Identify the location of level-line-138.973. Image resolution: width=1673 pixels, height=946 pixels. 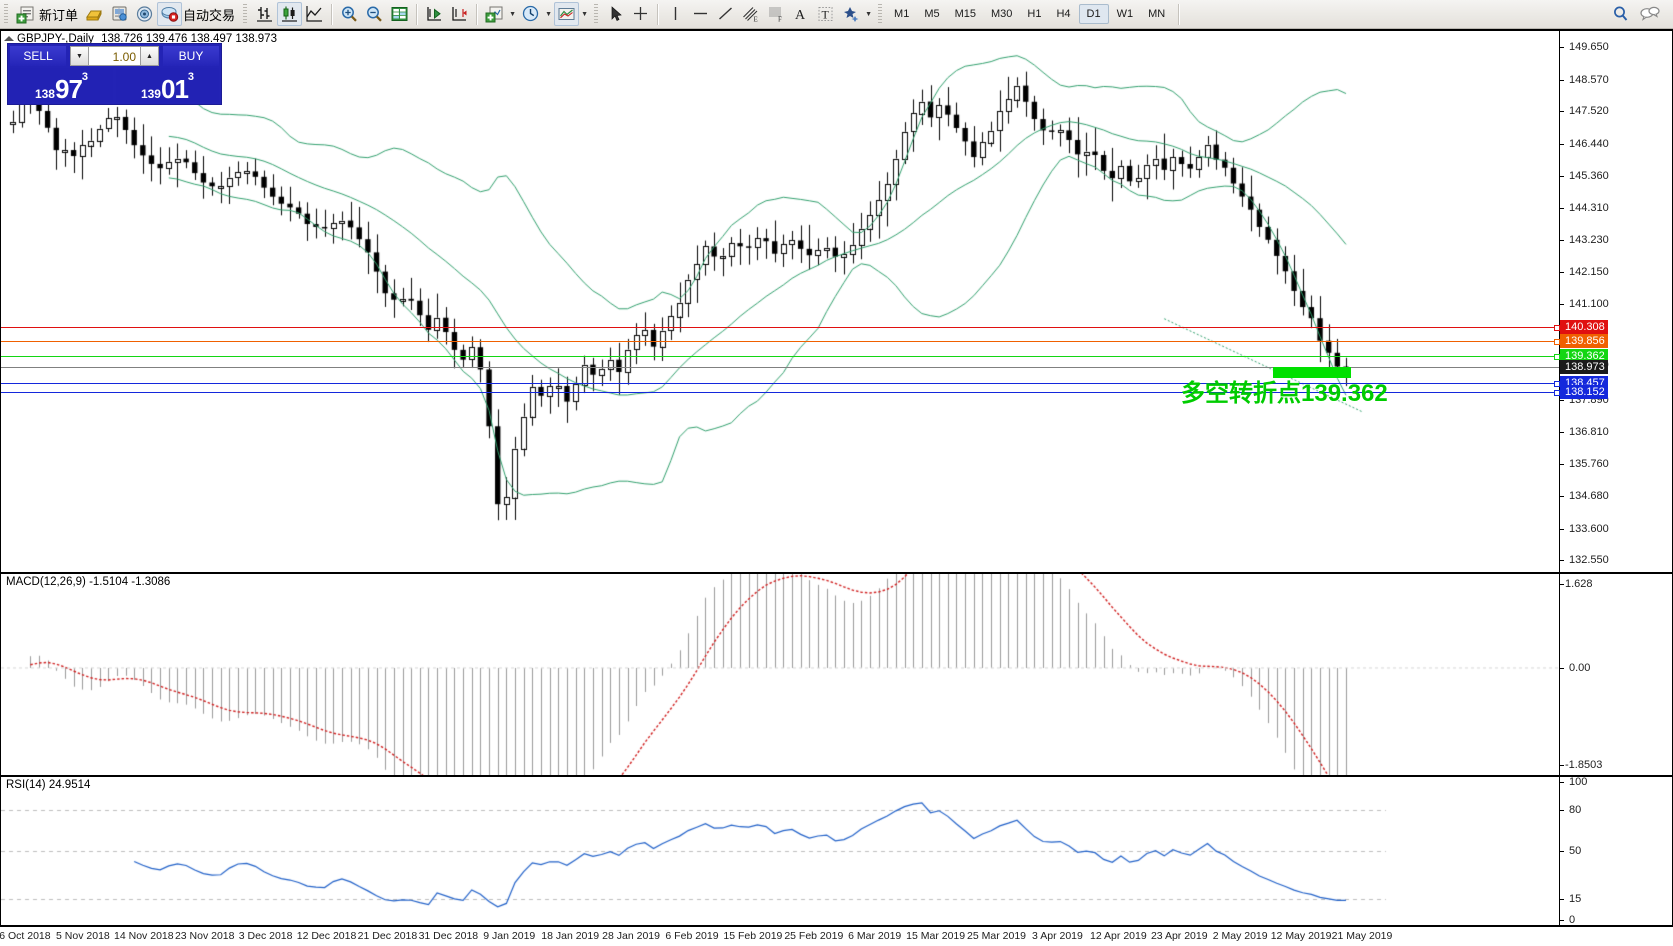
(780, 368).